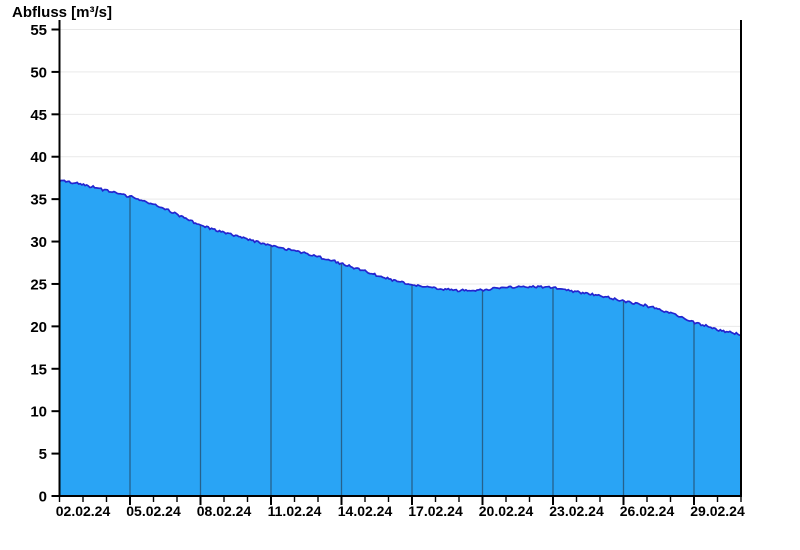 This screenshot has height=550, width=800. What do you see at coordinates (38, 284) in the screenshot?
I see `y-tick-label: 25` at bounding box center [38, 284].